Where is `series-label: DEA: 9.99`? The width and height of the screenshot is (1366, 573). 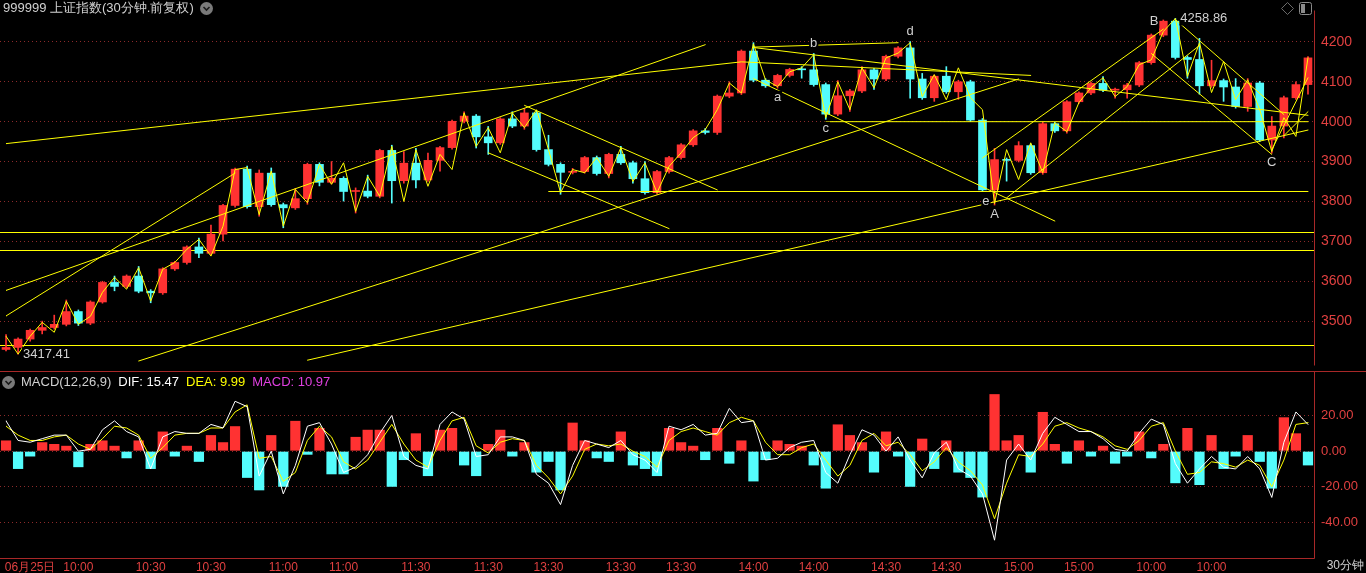 series-label: DEA: 9.99 is located at coordinates (216, 381).